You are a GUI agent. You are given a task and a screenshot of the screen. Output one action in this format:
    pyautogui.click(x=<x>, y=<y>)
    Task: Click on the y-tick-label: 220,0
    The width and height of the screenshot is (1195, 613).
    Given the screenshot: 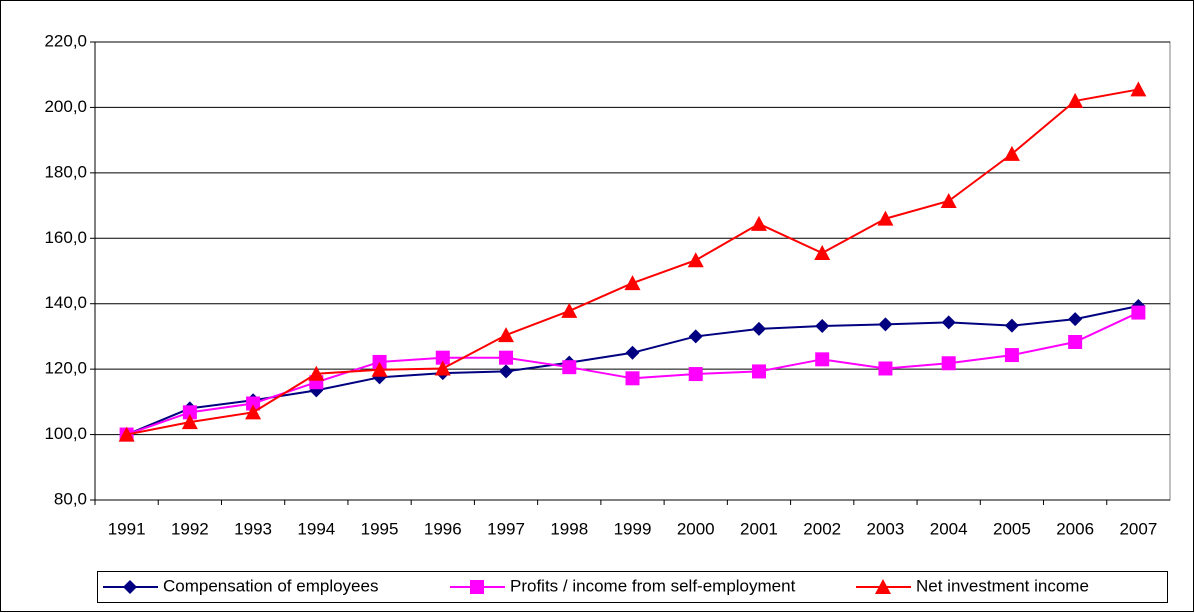 What is the action you would take?
    pyautogui.click(x=65, y=40)
    